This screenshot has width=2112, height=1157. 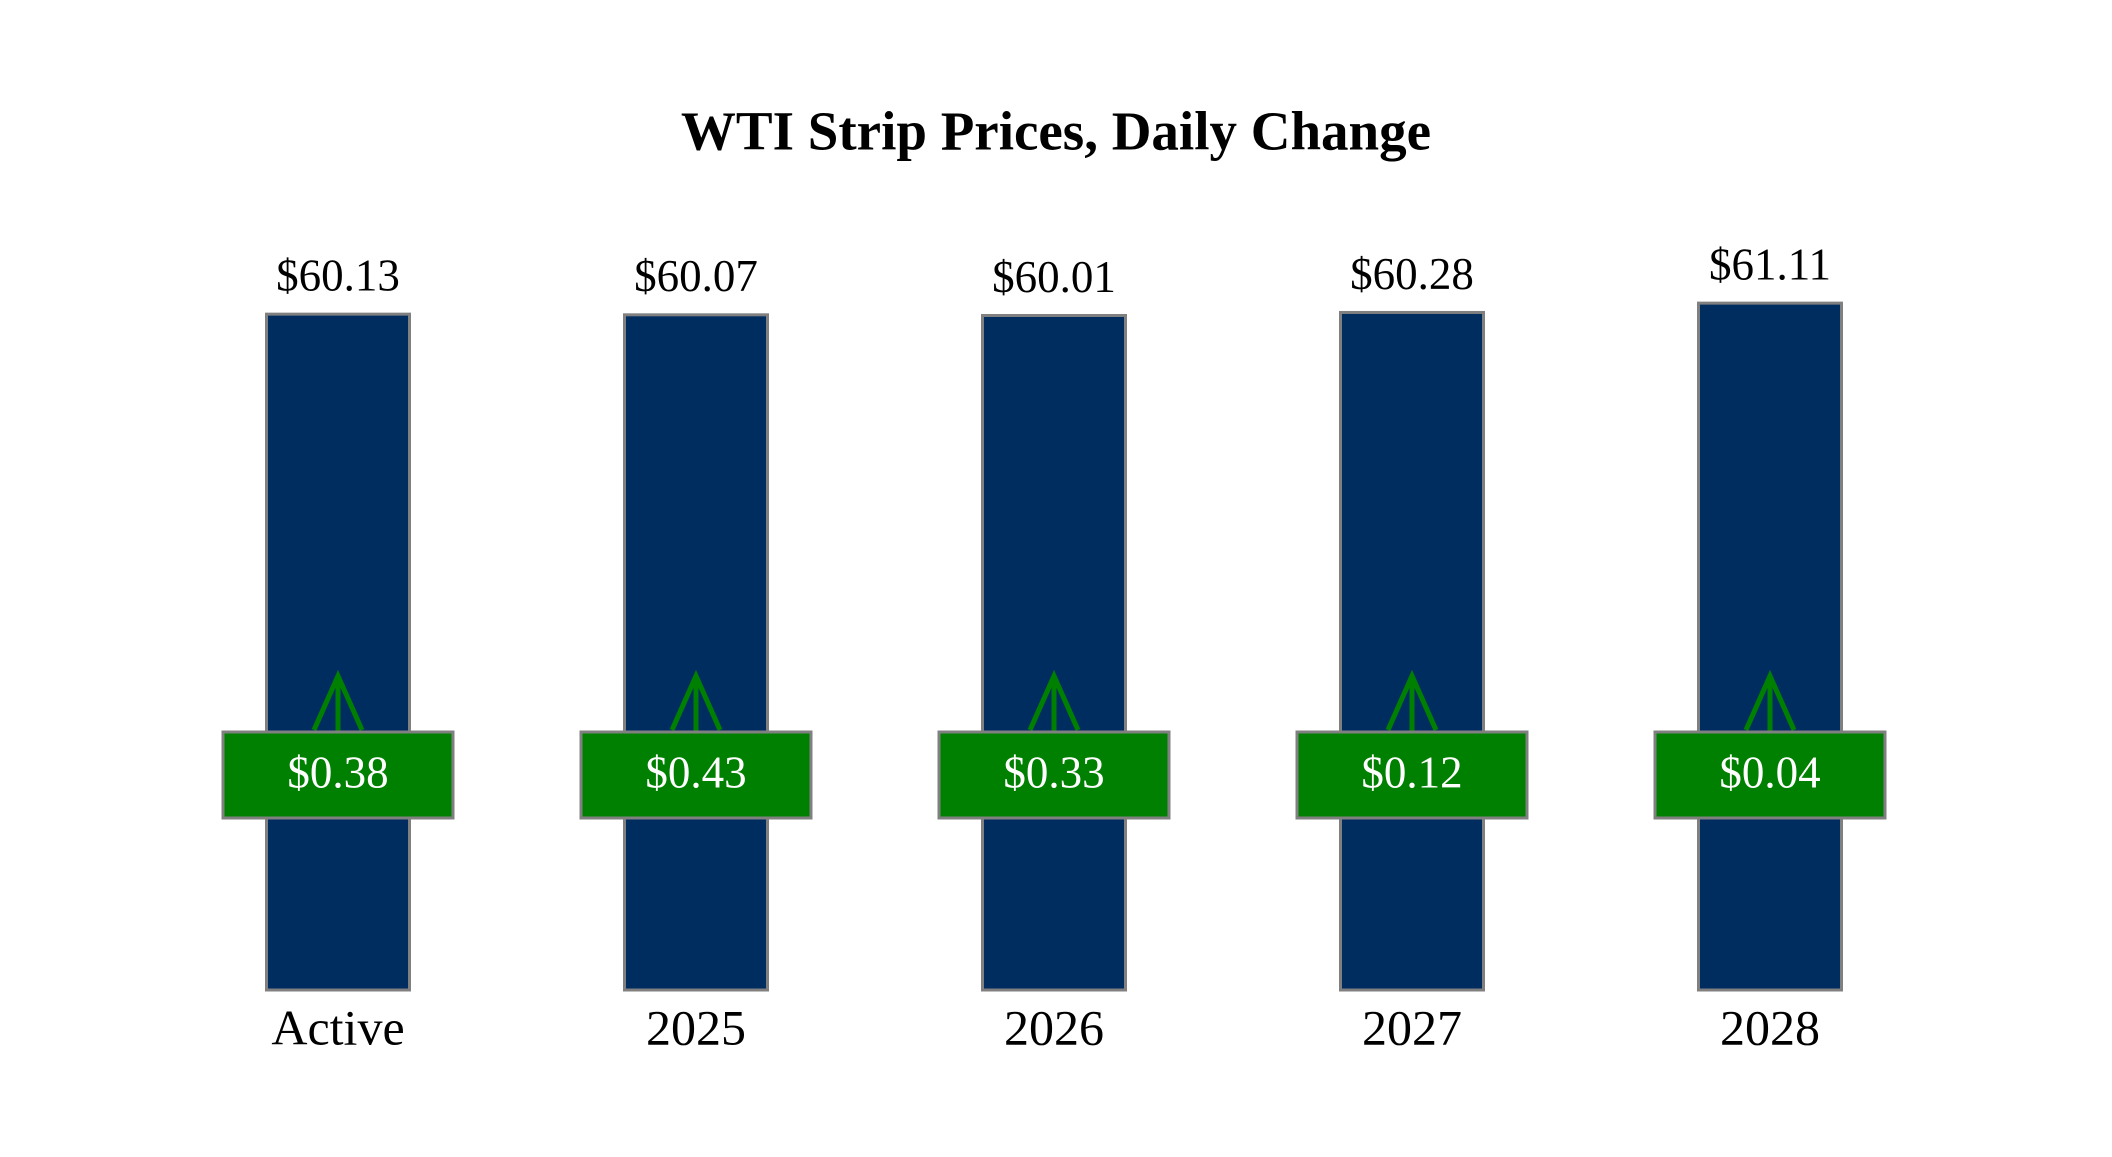 I want to click on value-label: $60.13, so click(x=338, y=275).